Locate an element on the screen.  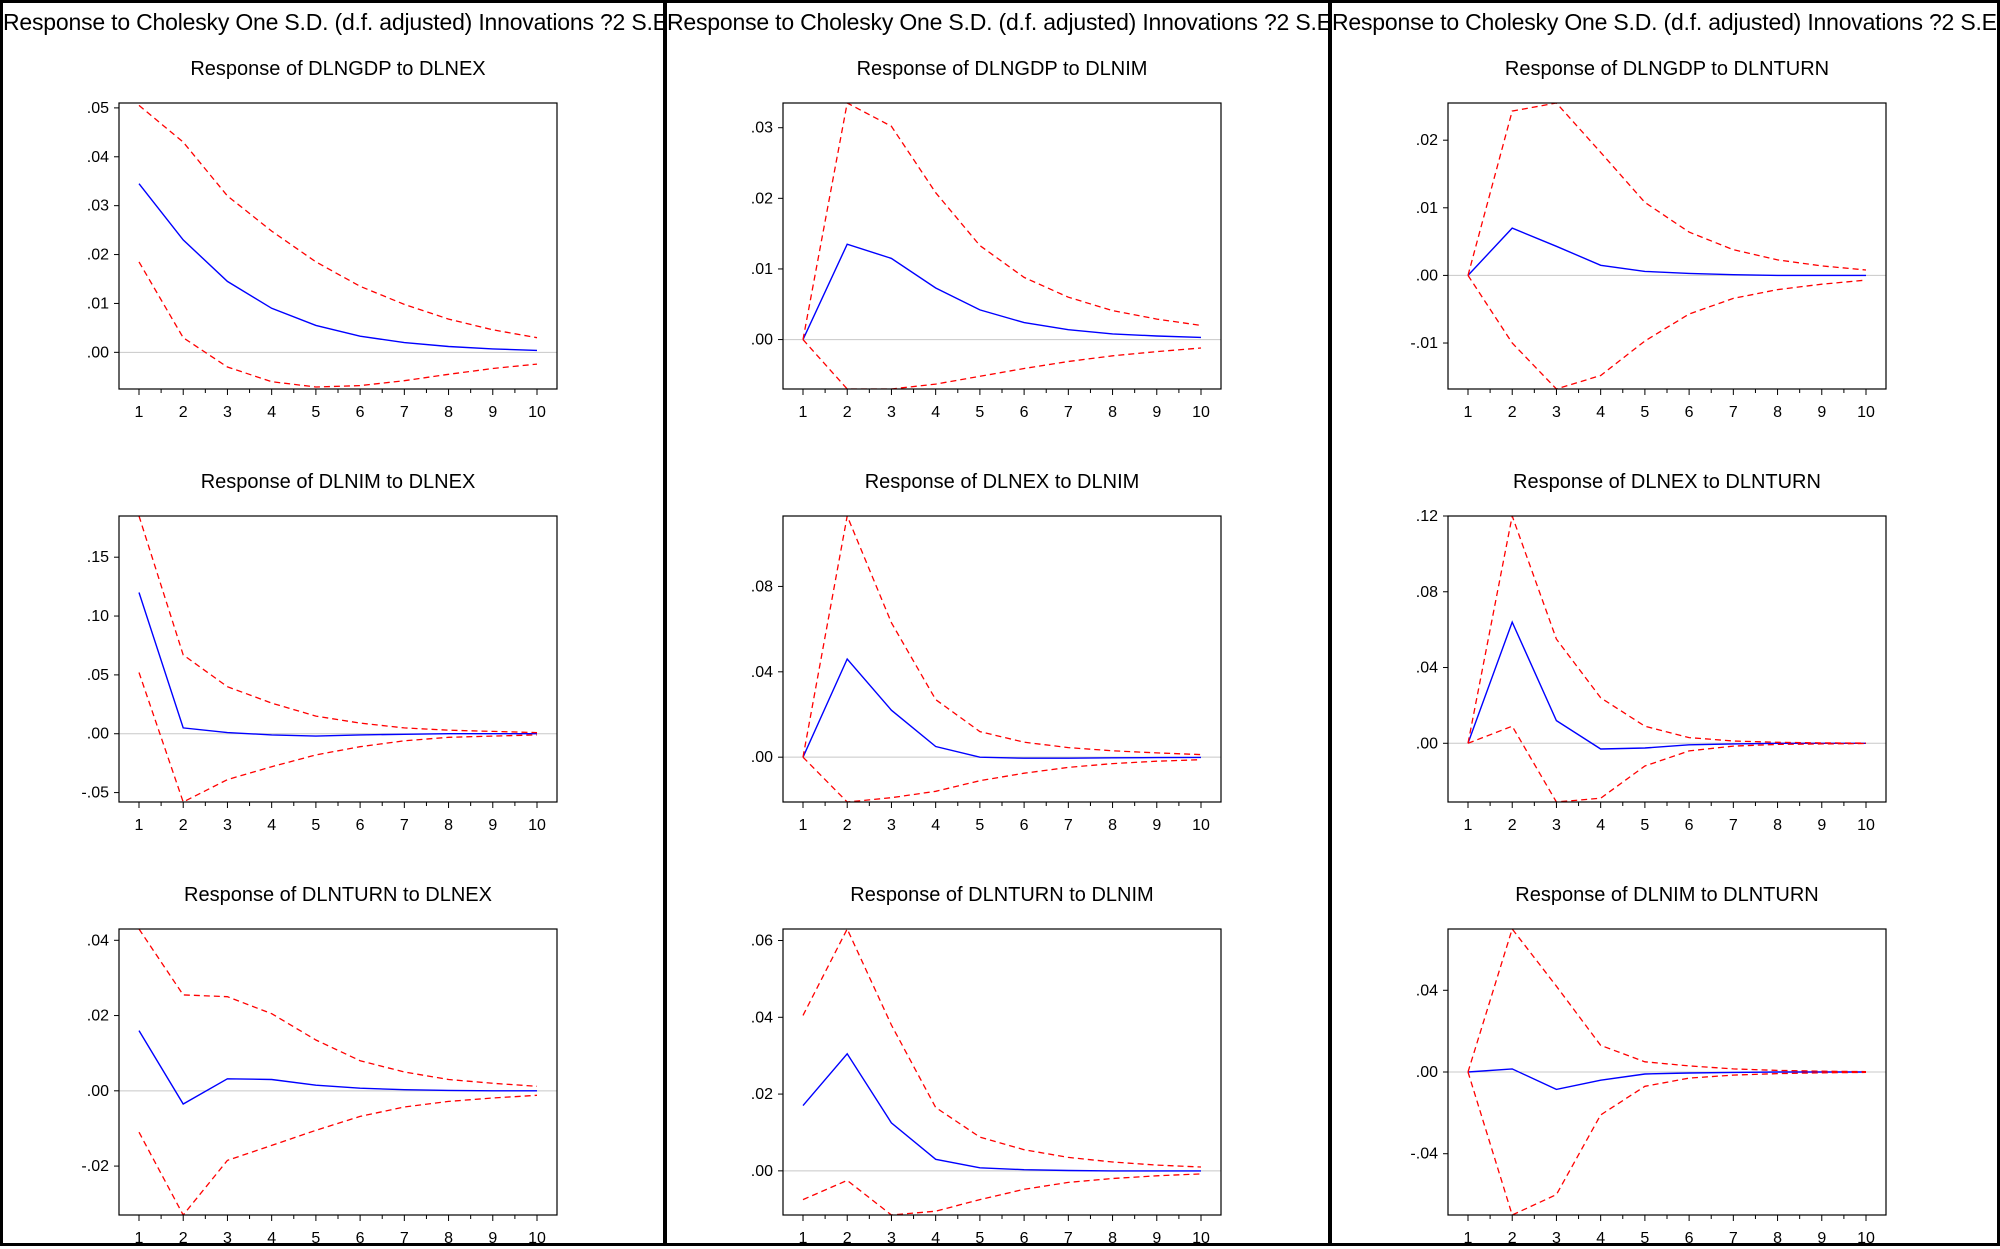
y-tick-label: -.02 is located at coordinates (95, 1166).